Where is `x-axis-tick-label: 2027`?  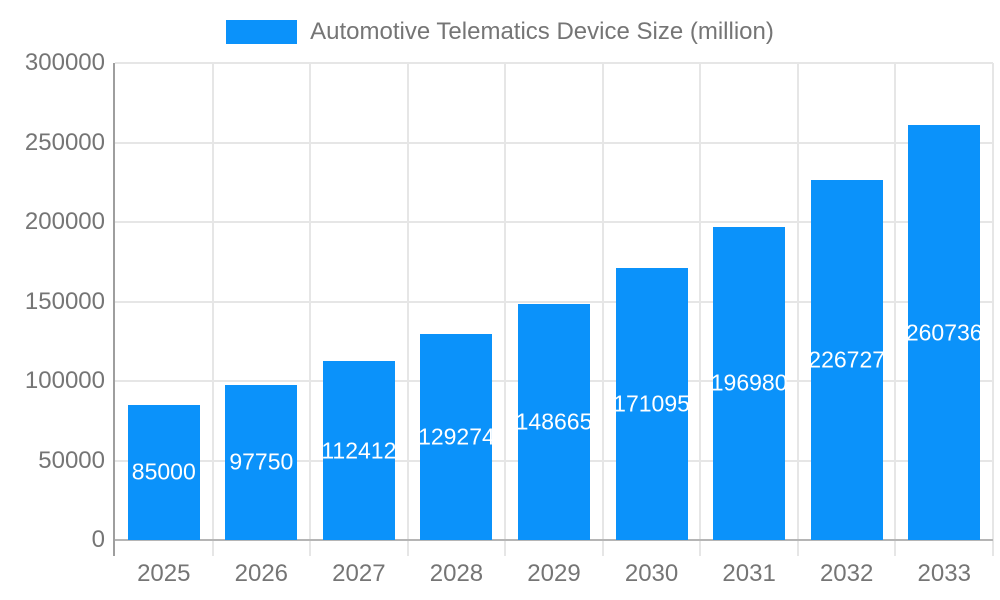
x-axis-tick-label: 2027 is located at coordinates (359, 573).